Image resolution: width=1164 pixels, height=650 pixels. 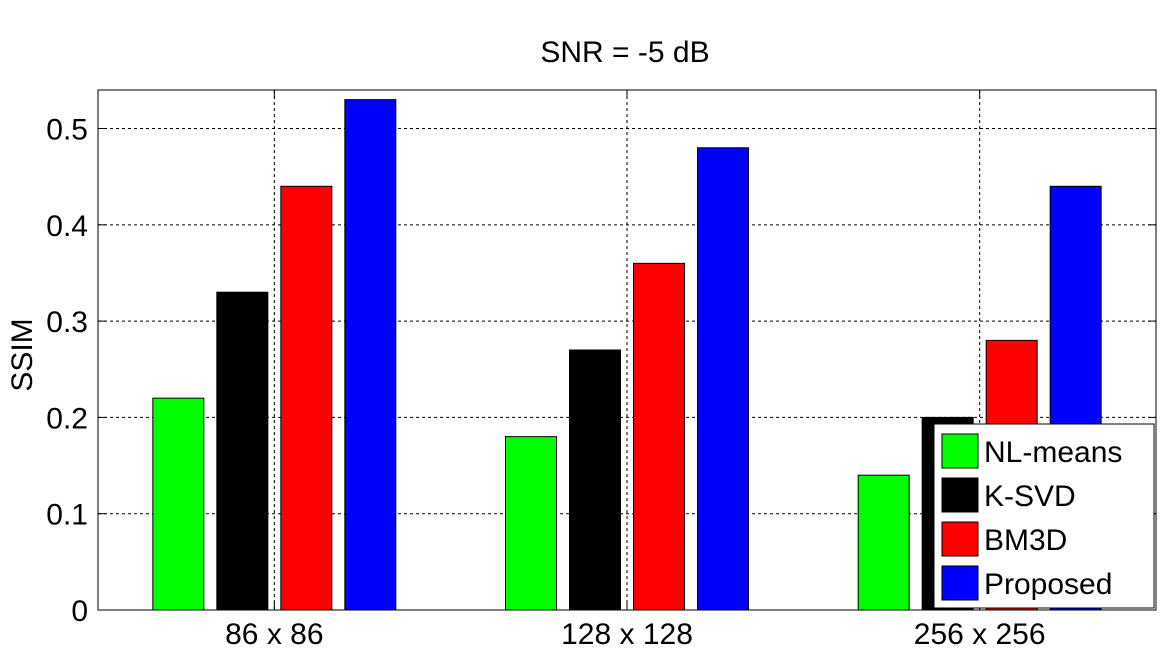 What do you see at coordinates (627, 634) in the screenshot?
I see `x-tick-label: 128 x 128` at bounding box center [627, 634].